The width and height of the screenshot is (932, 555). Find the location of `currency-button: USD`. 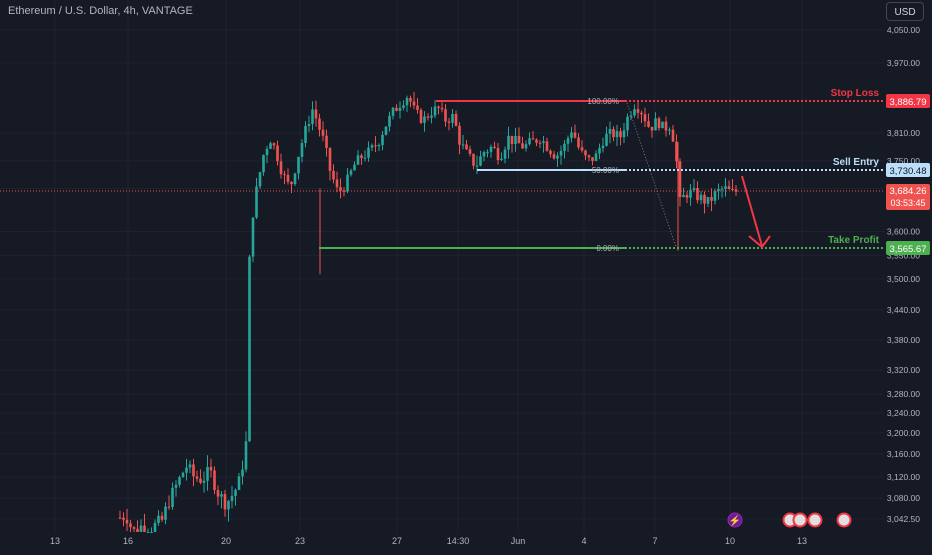

currency-button: USD is located at coordinates (905, 11).